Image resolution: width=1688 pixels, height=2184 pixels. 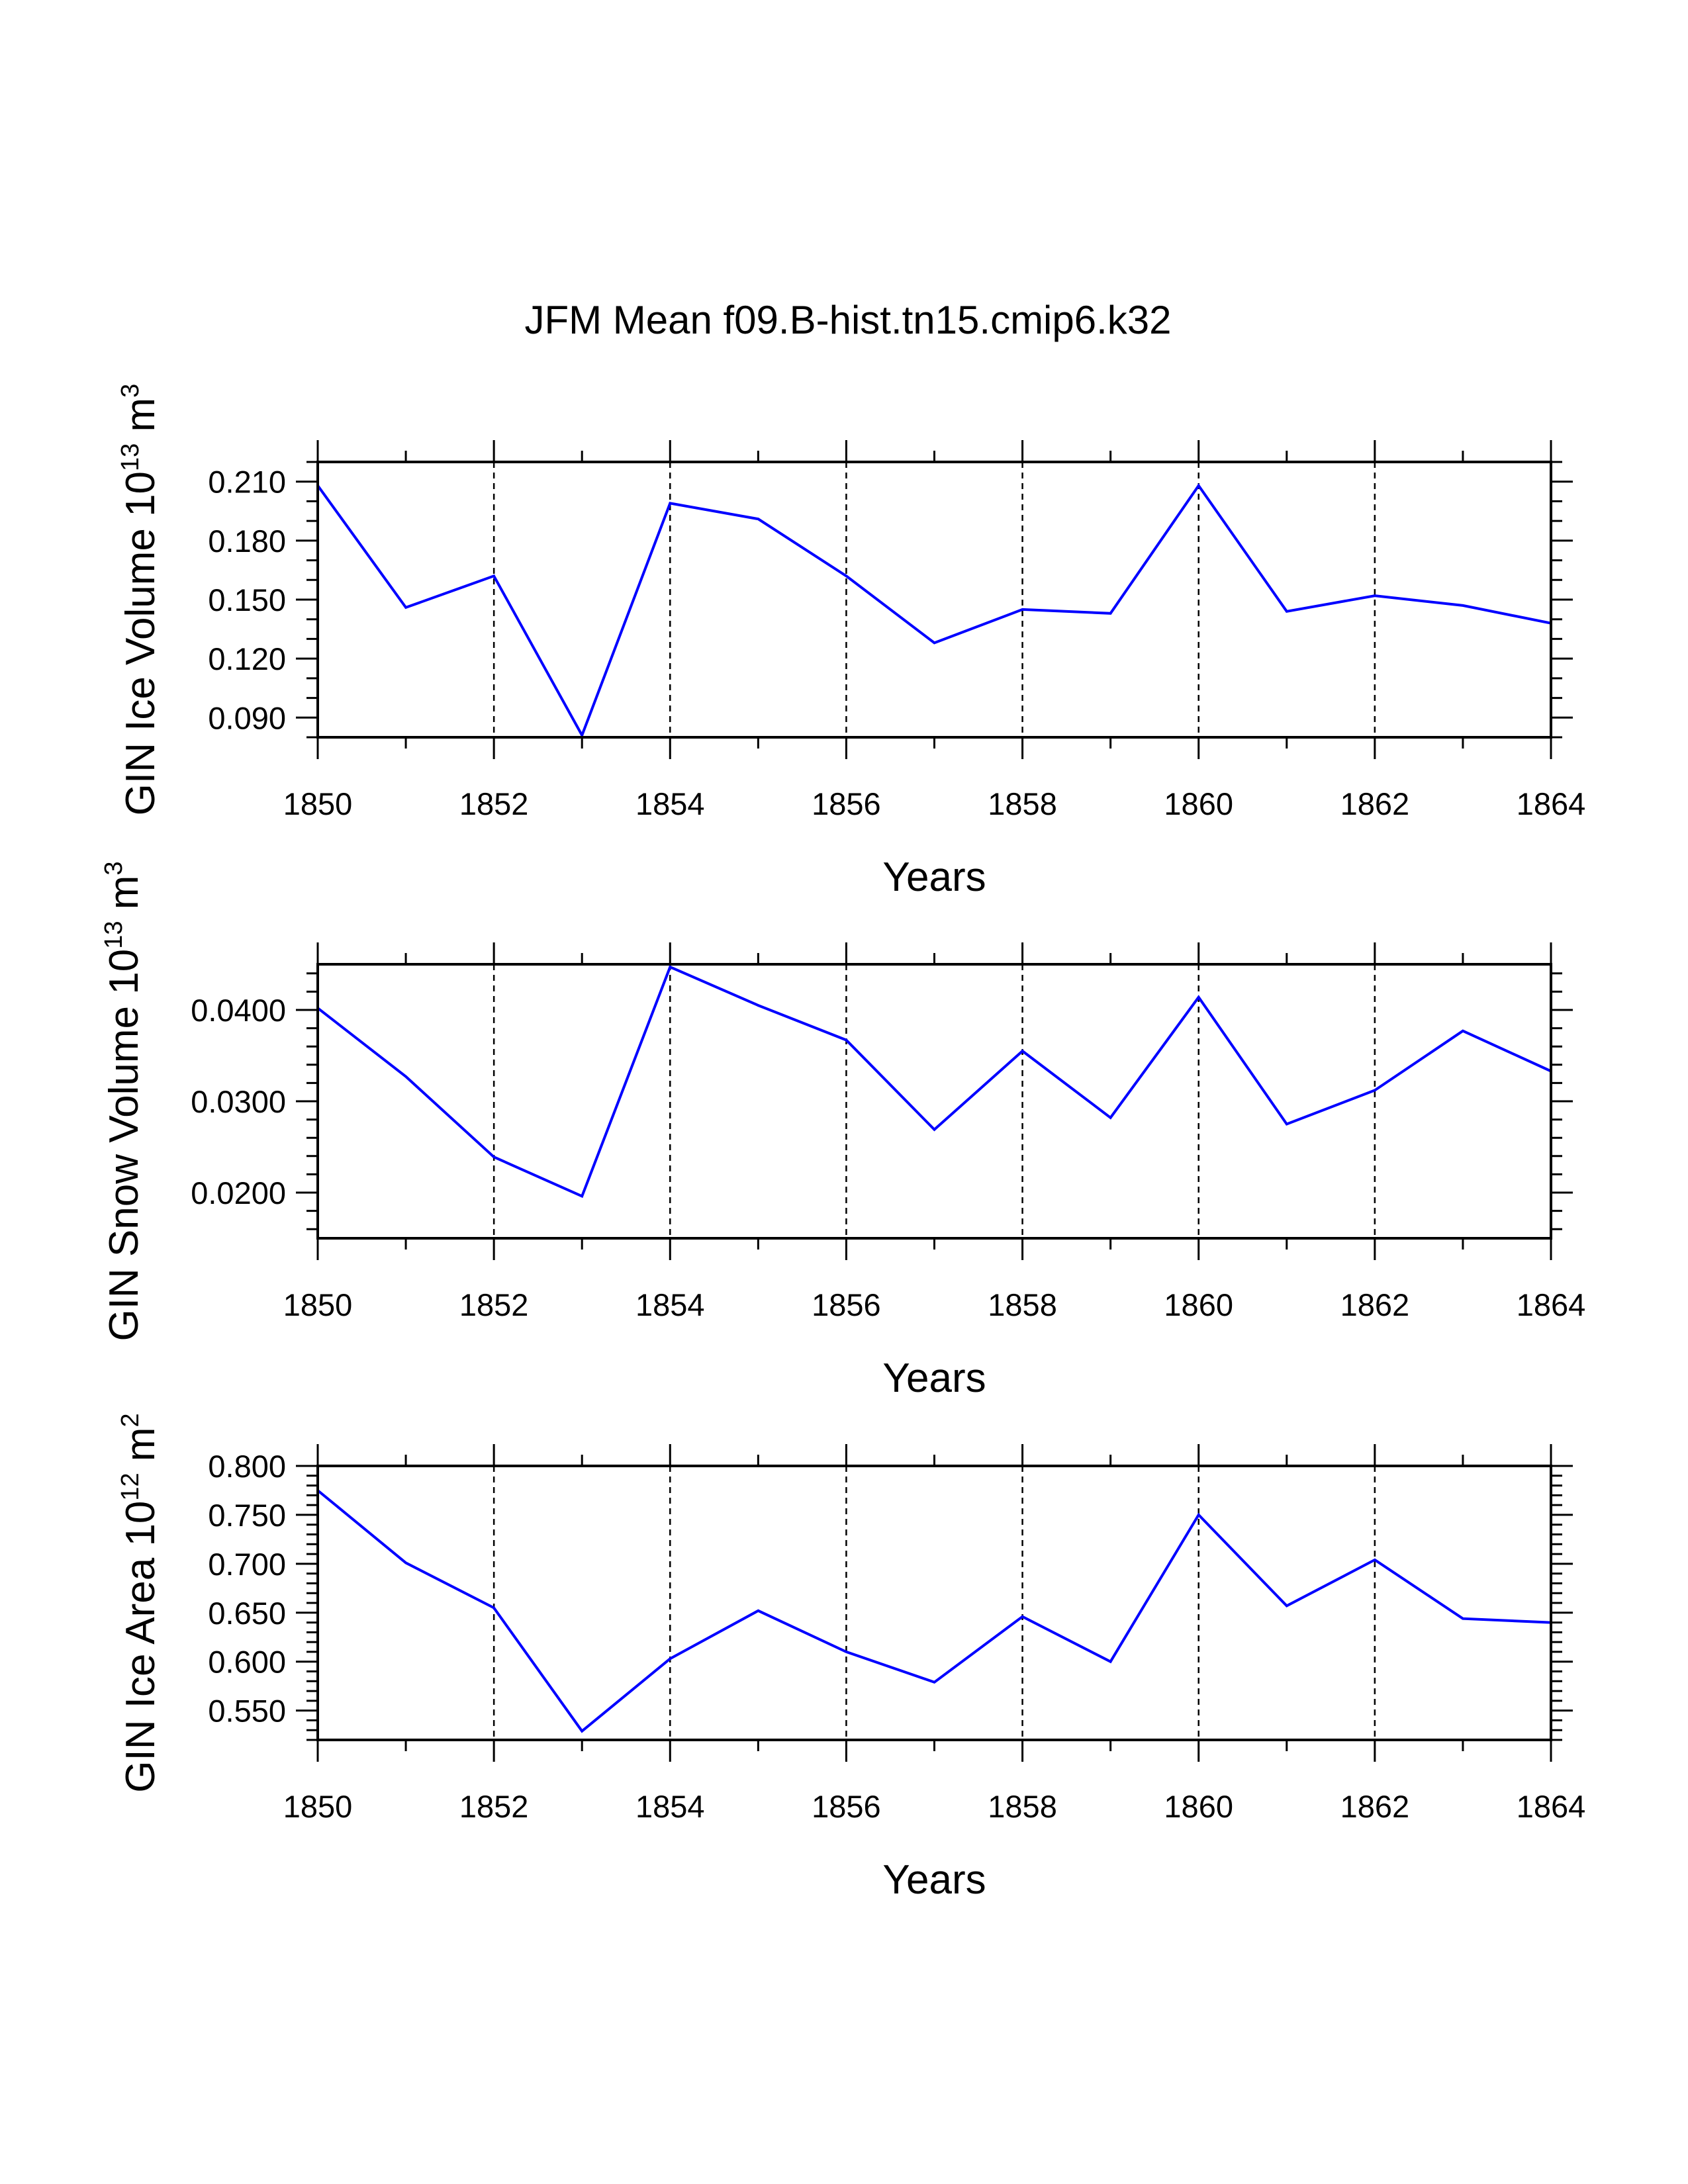 What do you see at coordinates (247, 1516) in the screenshot?
I see `y-tick-label: 0.750` at bounding box center [247, 1516].